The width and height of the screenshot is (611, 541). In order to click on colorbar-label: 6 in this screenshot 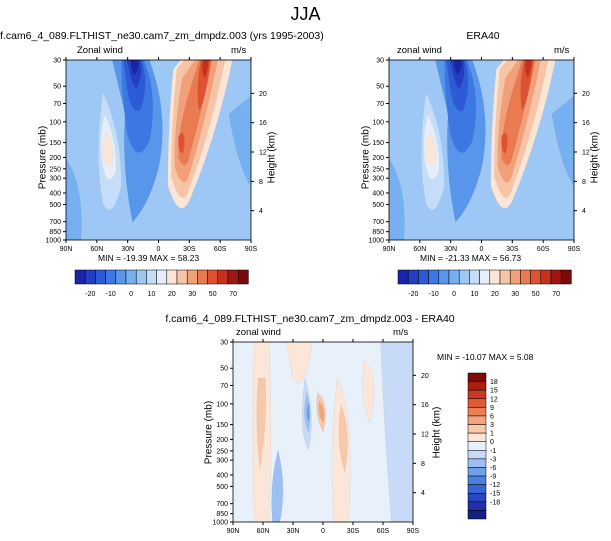, I will do `click(492, 416)`.